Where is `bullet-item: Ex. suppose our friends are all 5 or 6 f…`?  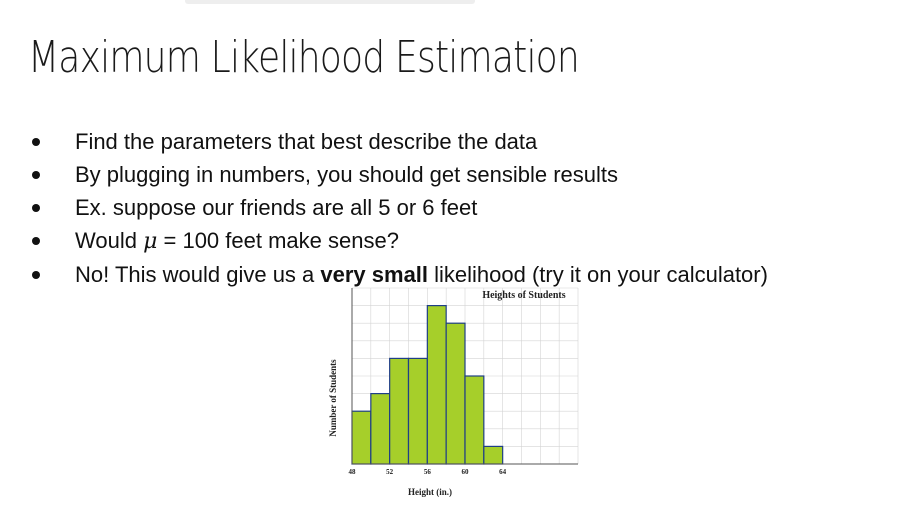 bullet-item: Ex. suppose our friends are all 5 or 6 f… is located at coordinates (399, 207).